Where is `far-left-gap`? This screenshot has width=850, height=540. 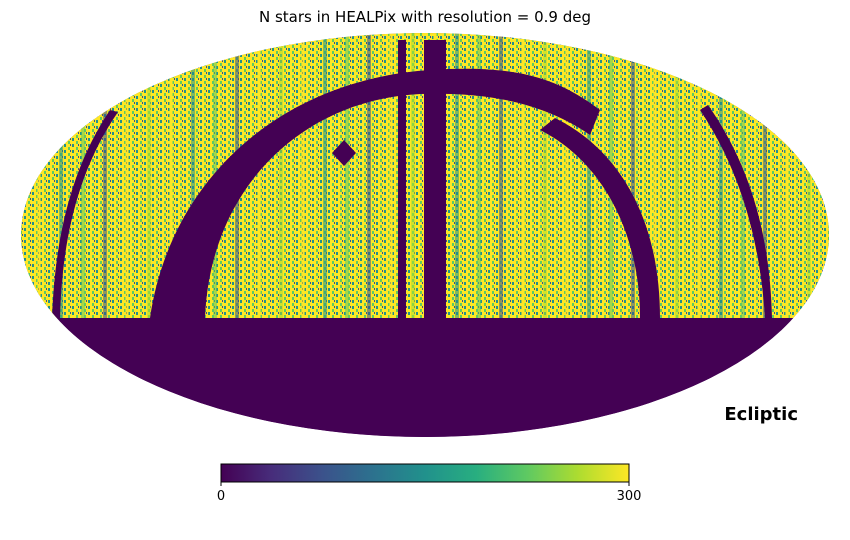 far-left-gap is located at coordinates (85, 214).